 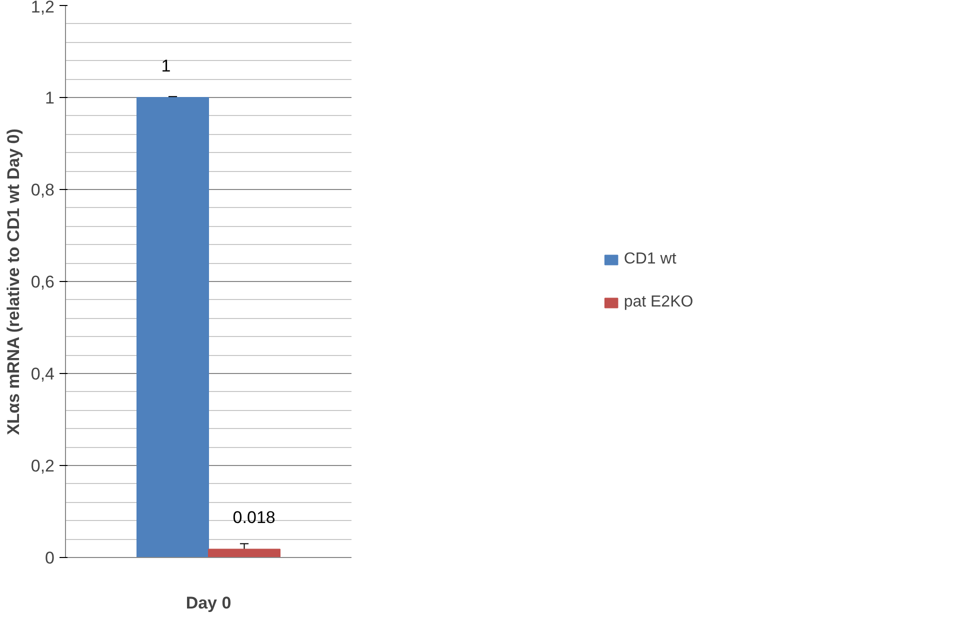 I want to click on y-tick-label: 1,2, so click(x=42, y=8).